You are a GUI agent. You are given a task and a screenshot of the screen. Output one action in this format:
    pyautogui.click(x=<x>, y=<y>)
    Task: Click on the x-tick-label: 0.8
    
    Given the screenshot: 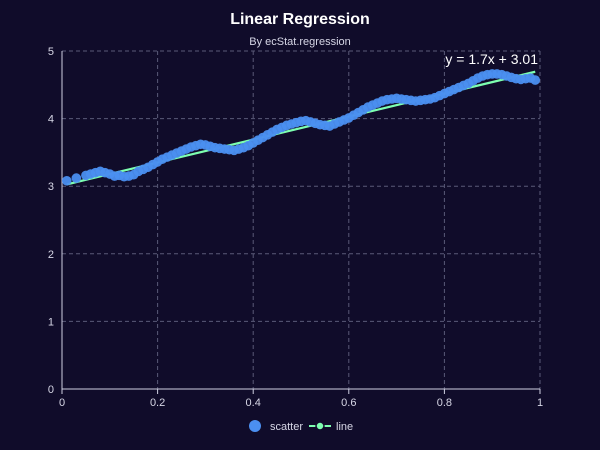 What is the action you would take?
    pyautogui.click(x=444, y=403)
    